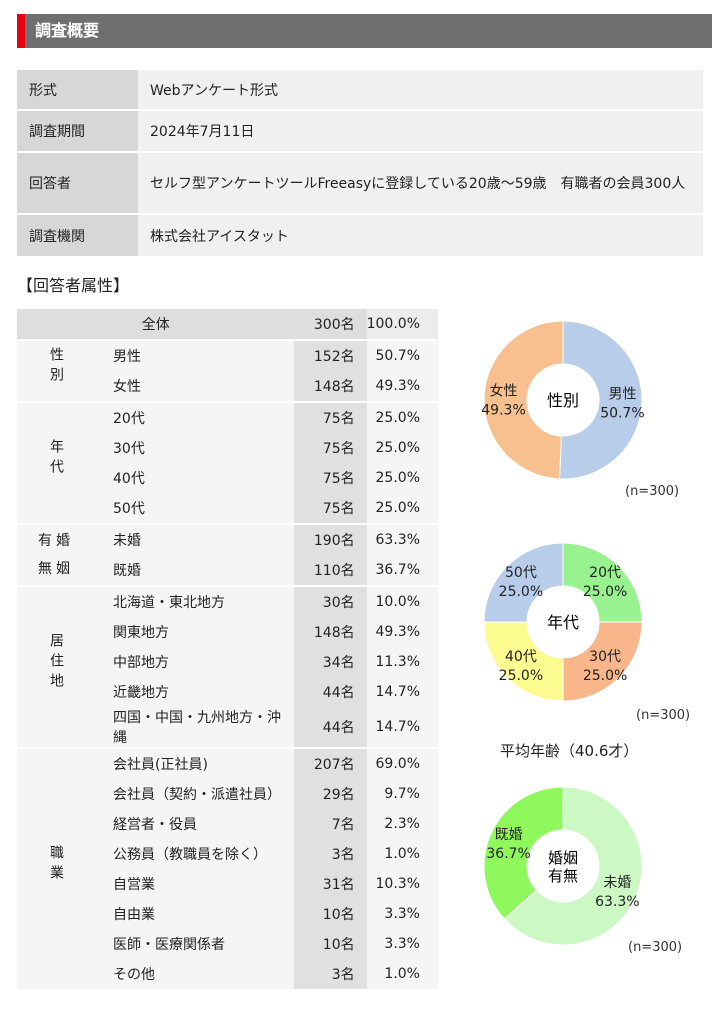 The width and height of the screenshot is (724, 1024). What do you see at coordinates (521, 573) in the screenshot?
I see `slice-label: 50代` at bounding box center [521, 573].